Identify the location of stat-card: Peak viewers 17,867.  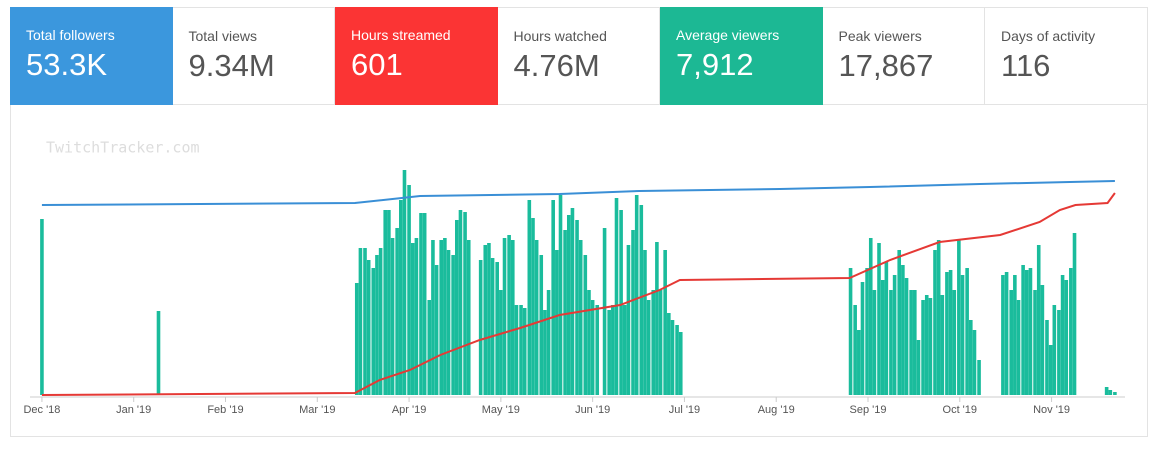
(903, 56).